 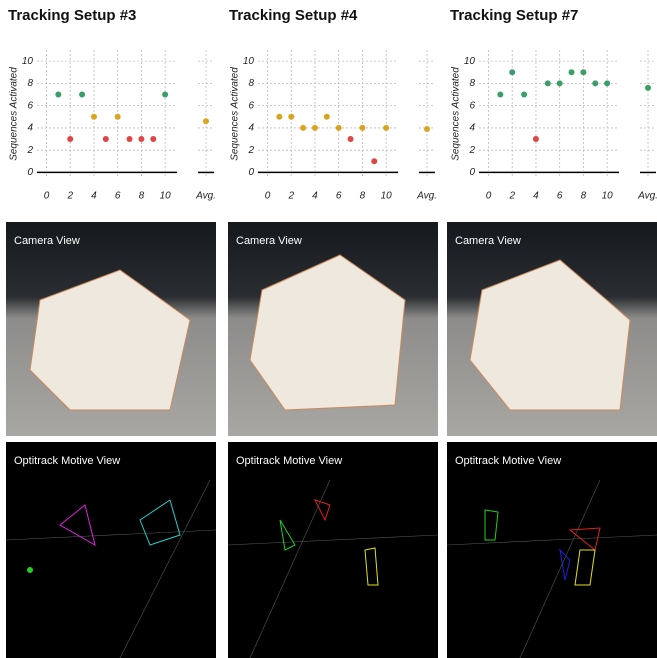 I want to click on markers, so click(x=314, y=542).